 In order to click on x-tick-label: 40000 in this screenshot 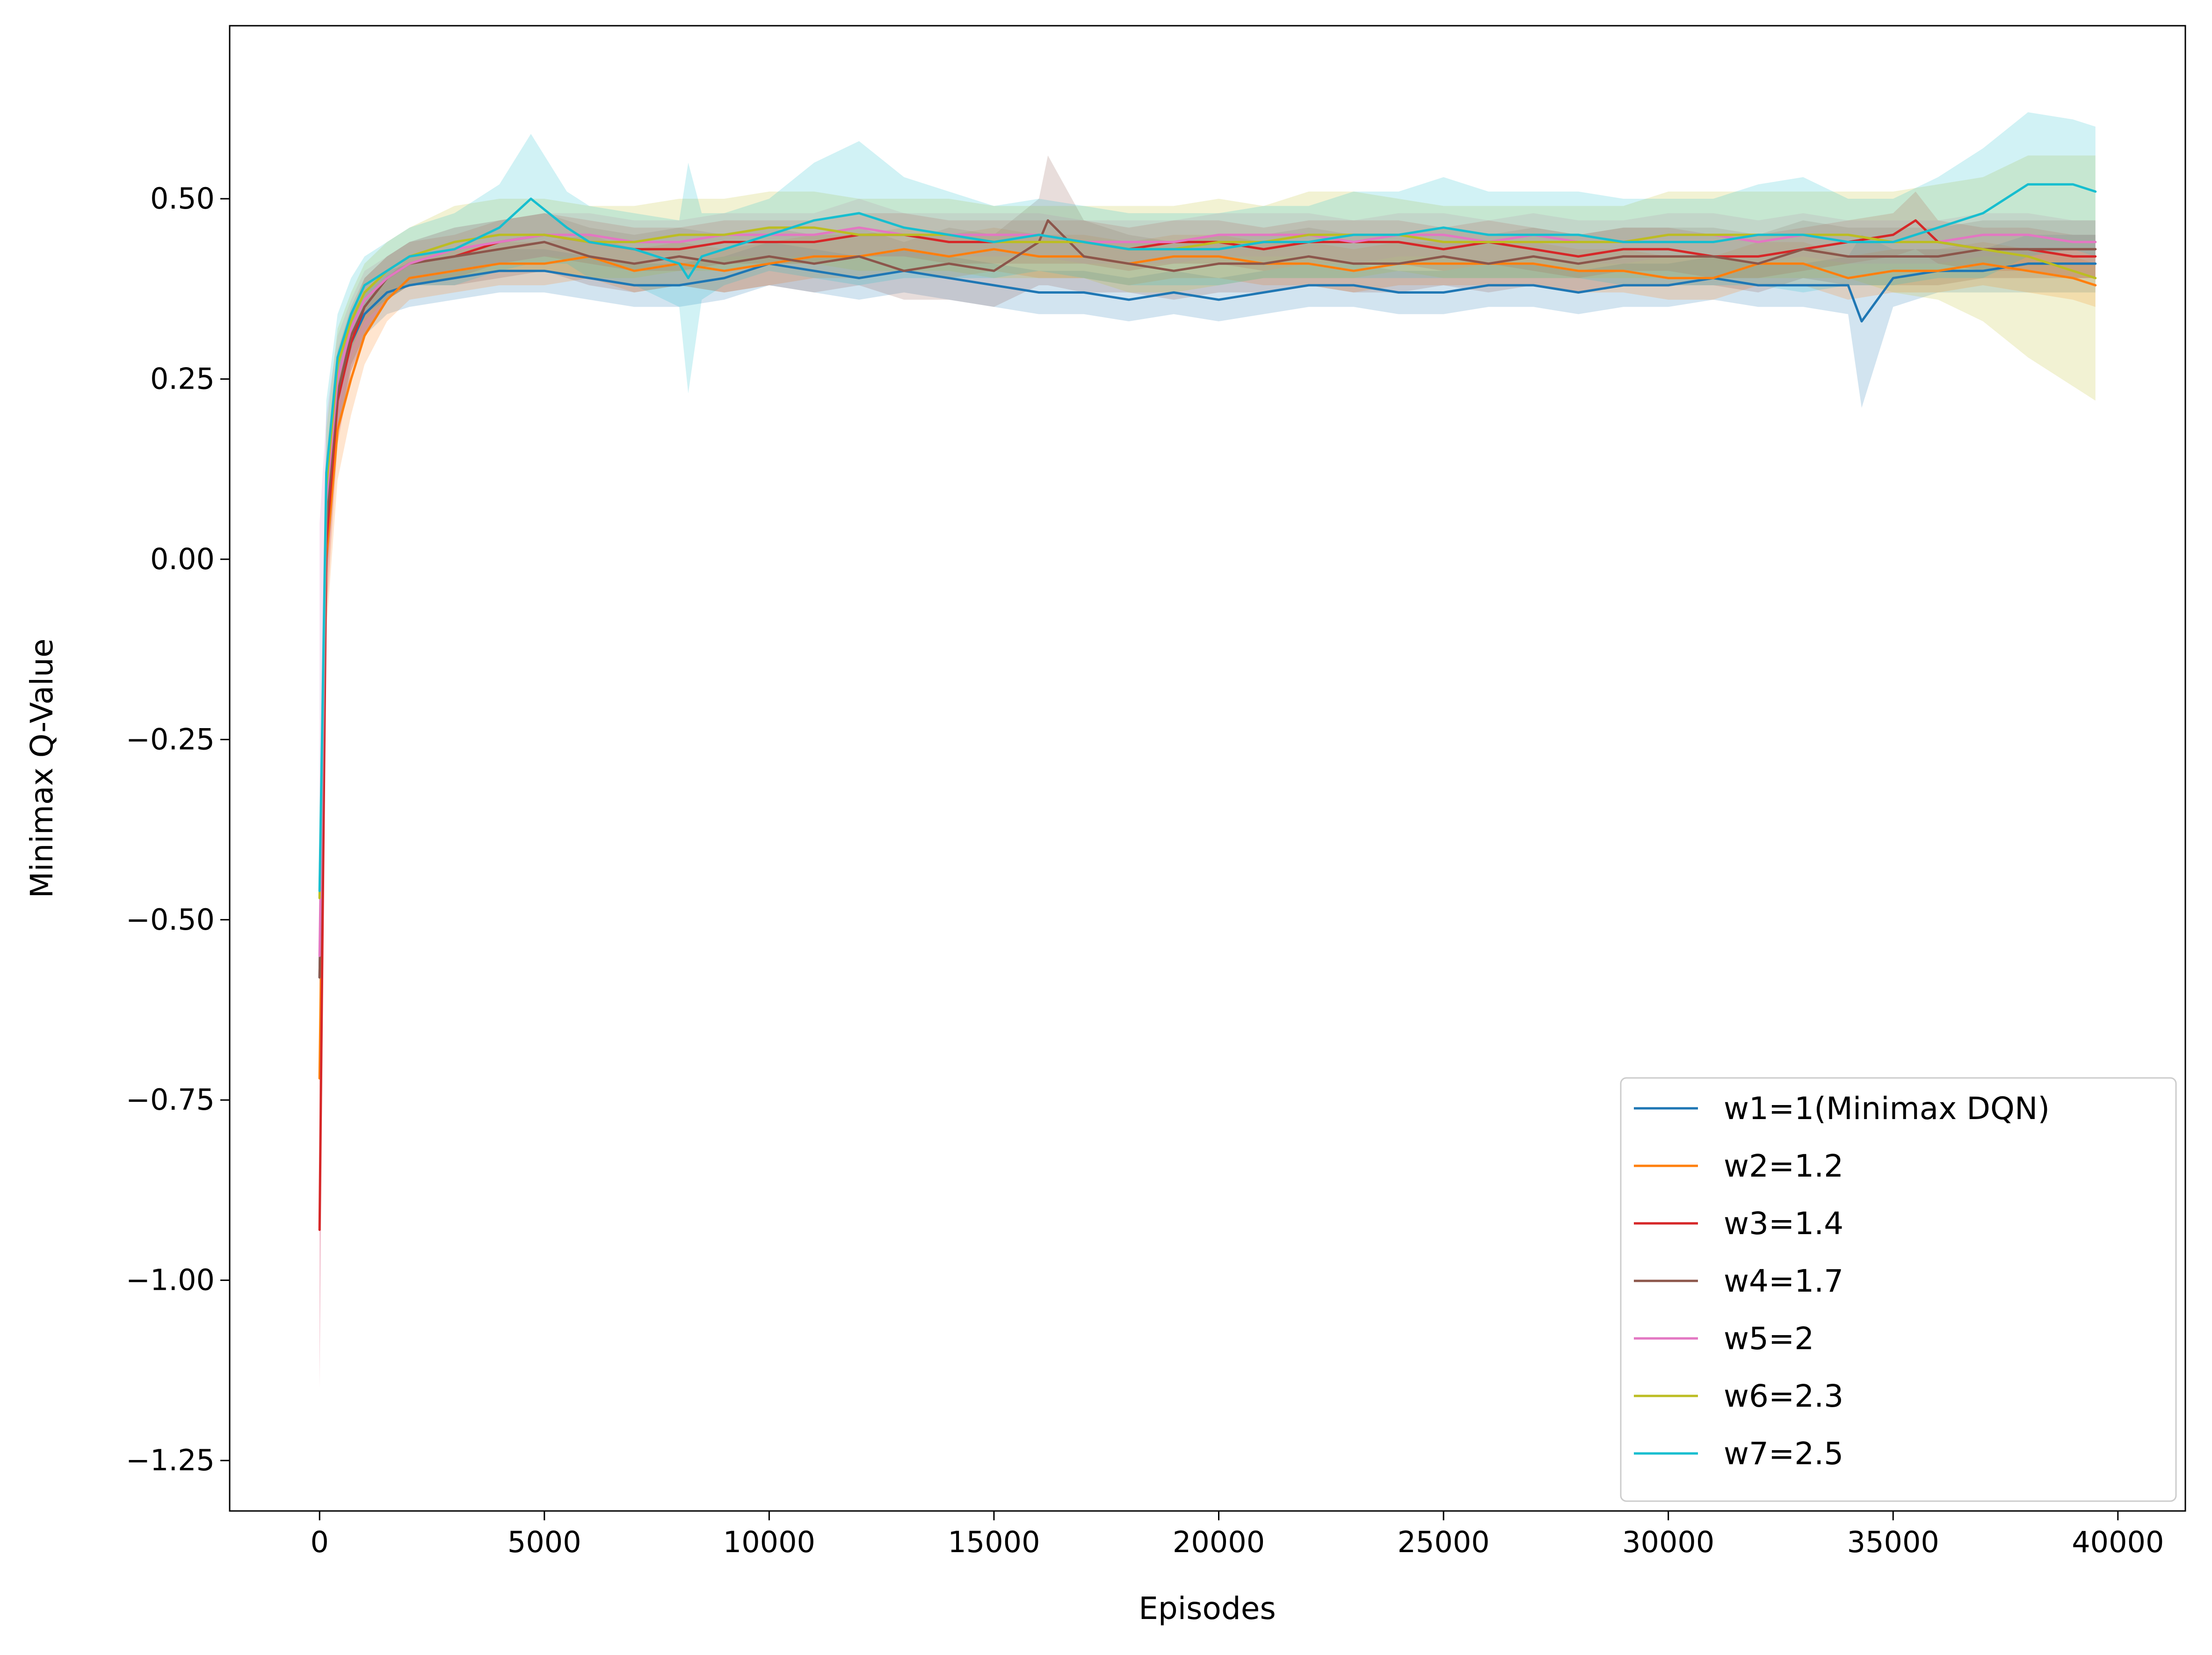, I will do `click(2118, 1542)`.